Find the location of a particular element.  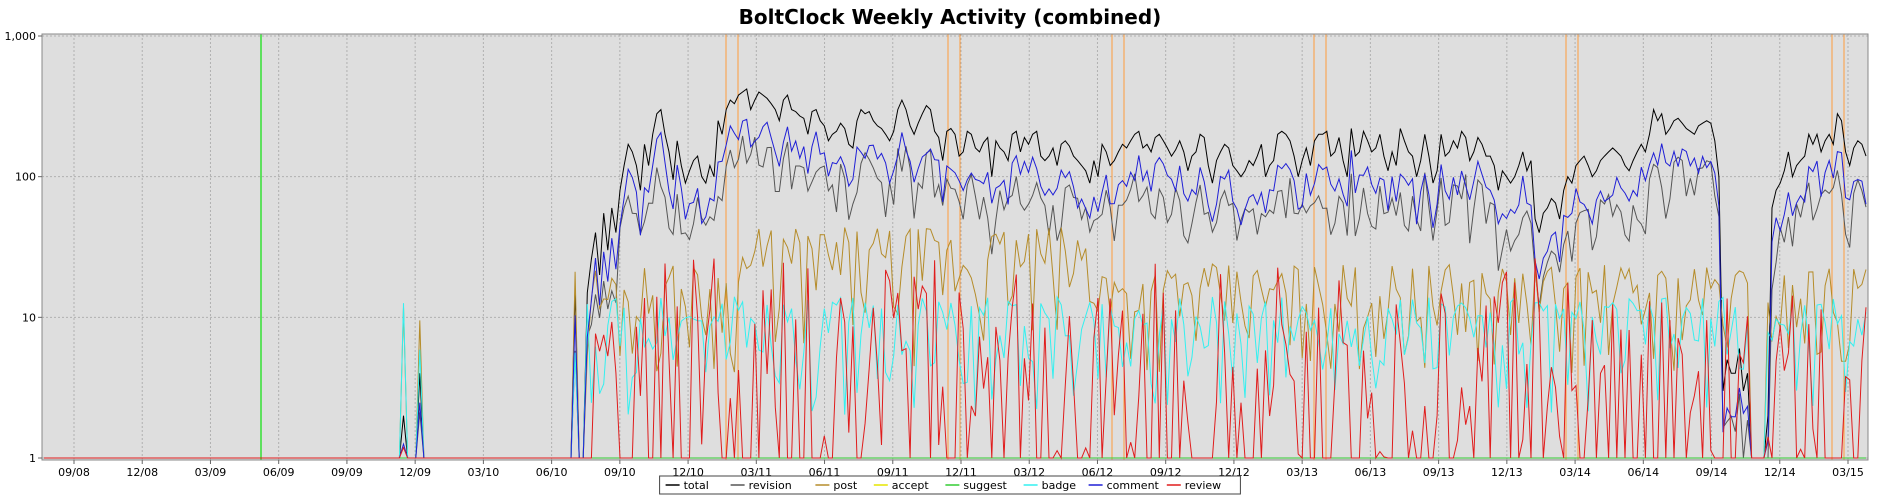

legend-label-accept: accept is located at coordinates (911, 485).